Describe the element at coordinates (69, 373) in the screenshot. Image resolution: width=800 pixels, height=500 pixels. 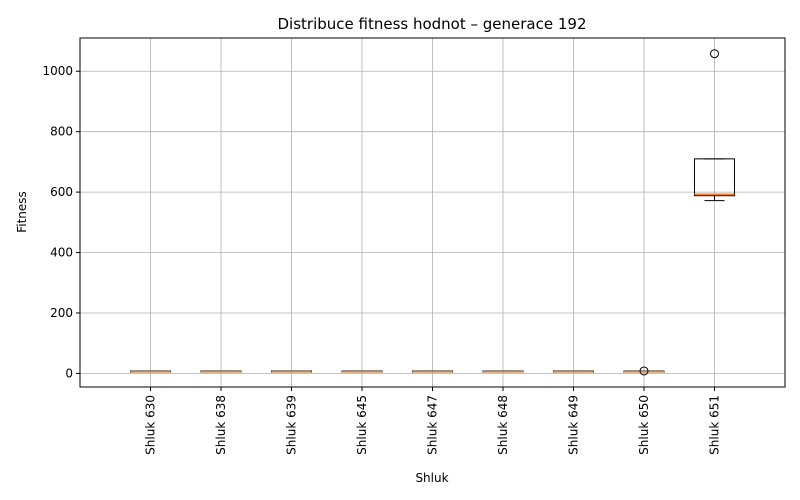
I see `y-tick-label: 0` at that location.